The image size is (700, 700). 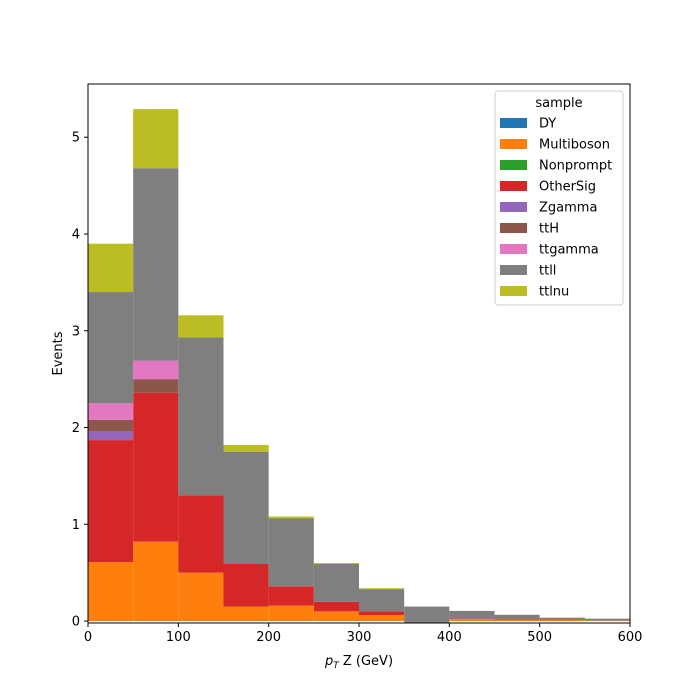 I want to click on legend-swatch-dy, so click(x=513, y=123).